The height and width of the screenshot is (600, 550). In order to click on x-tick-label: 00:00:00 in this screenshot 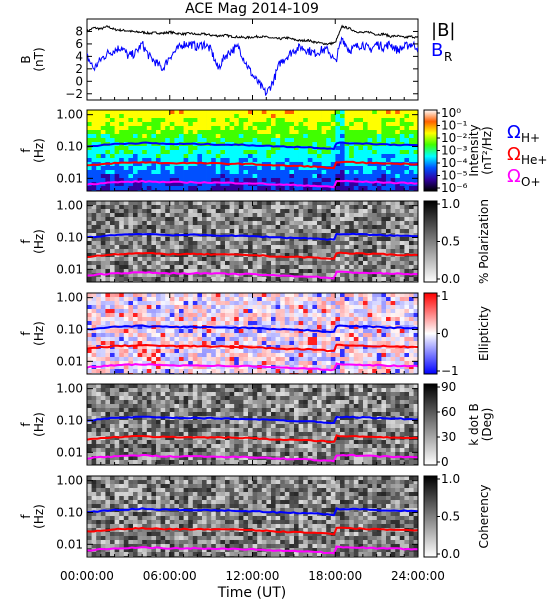, I will do `click(87, 576)`.